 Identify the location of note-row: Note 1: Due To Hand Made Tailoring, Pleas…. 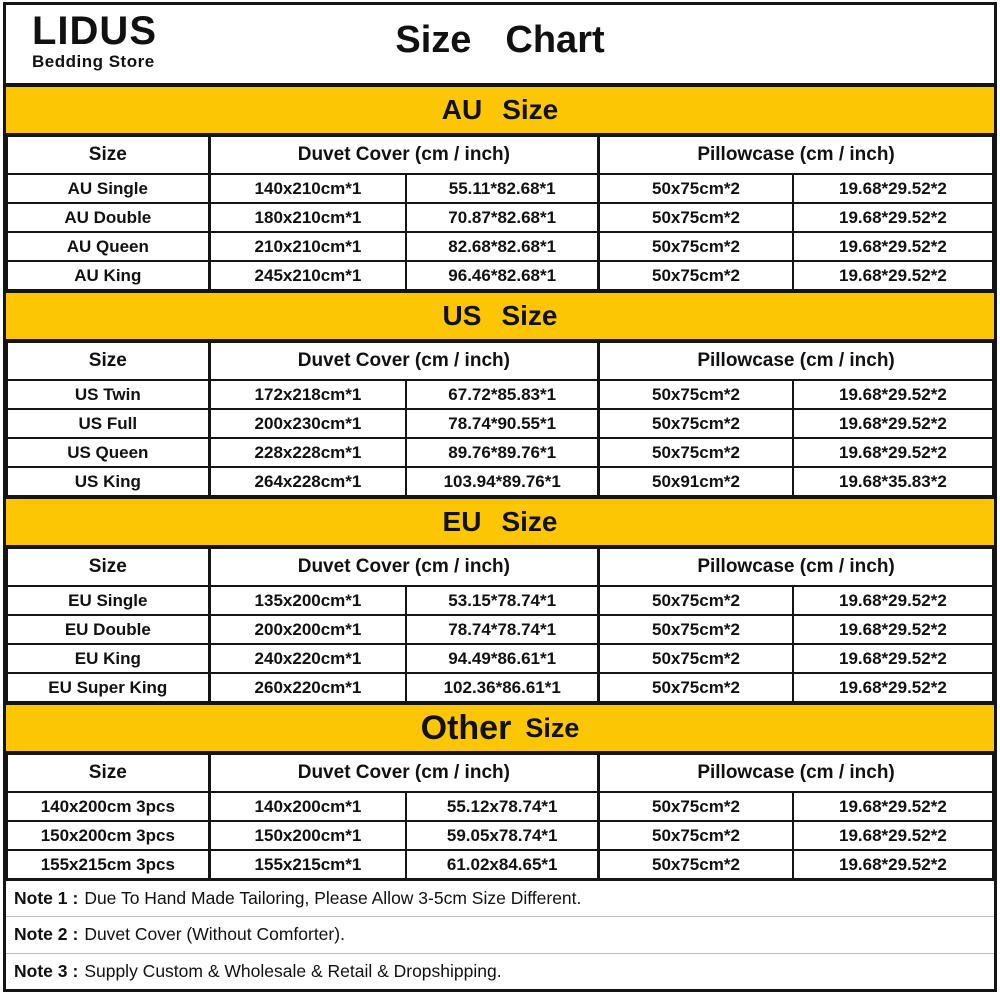
(500, 898).